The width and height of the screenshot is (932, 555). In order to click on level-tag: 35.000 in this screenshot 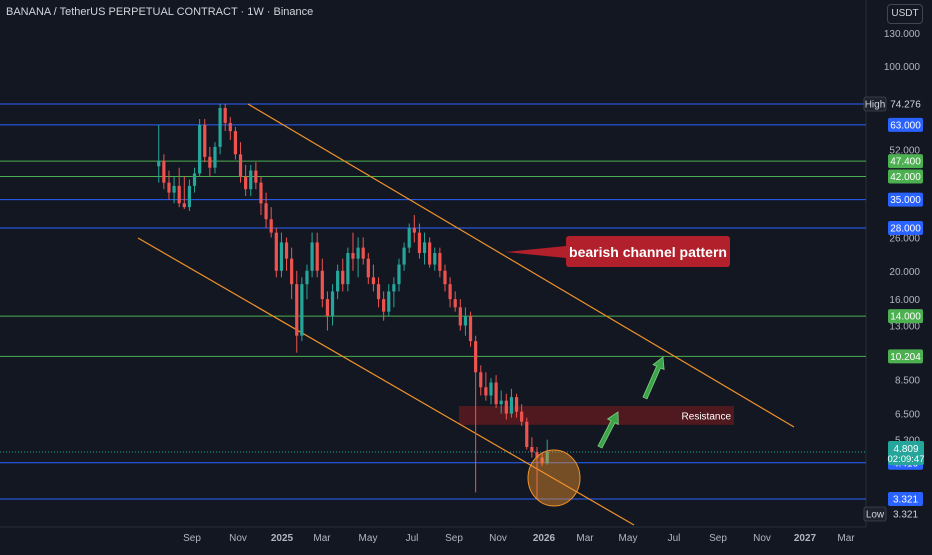, I will do `click(905, 199)`.